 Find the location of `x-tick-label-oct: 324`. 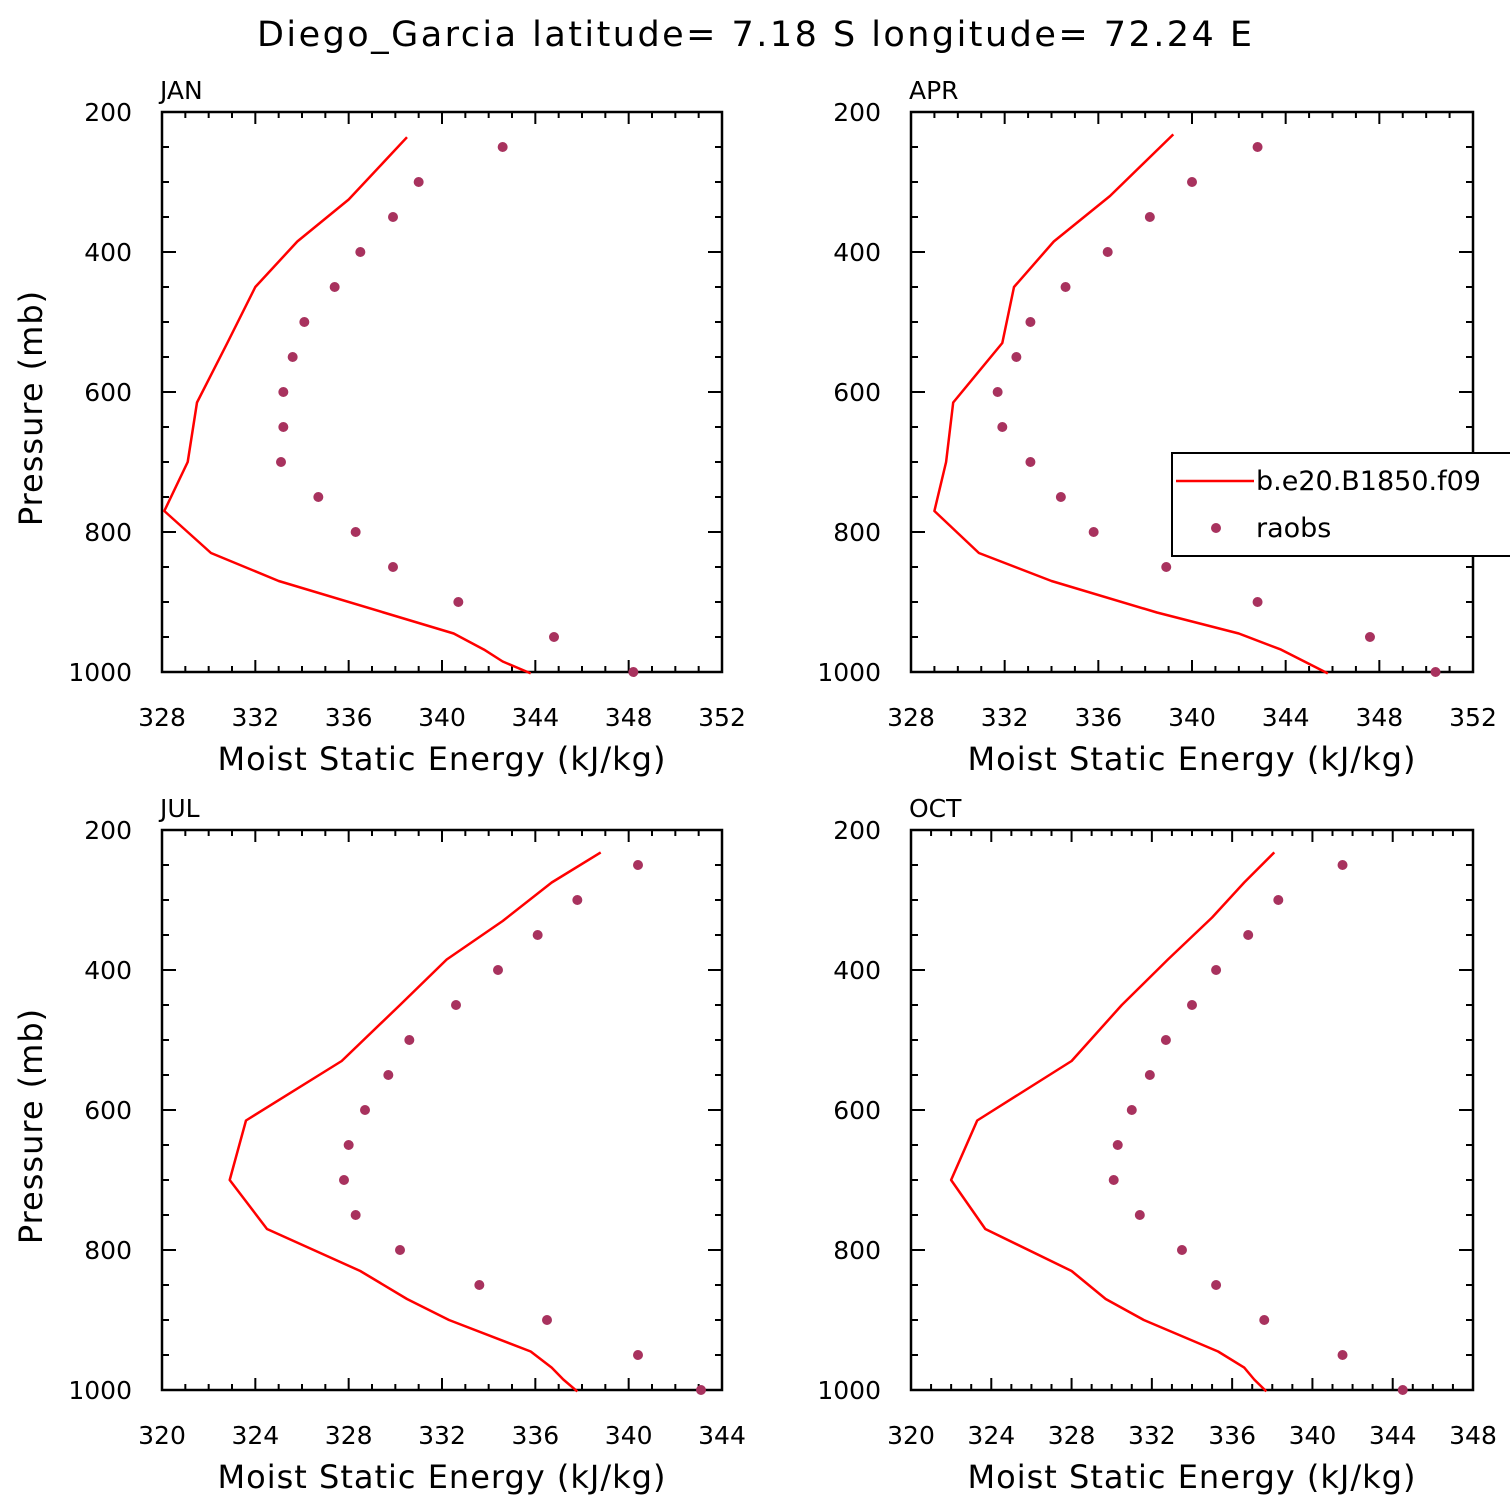

x-tick-label-oct: 324 is located at coordinates (991, 1435).